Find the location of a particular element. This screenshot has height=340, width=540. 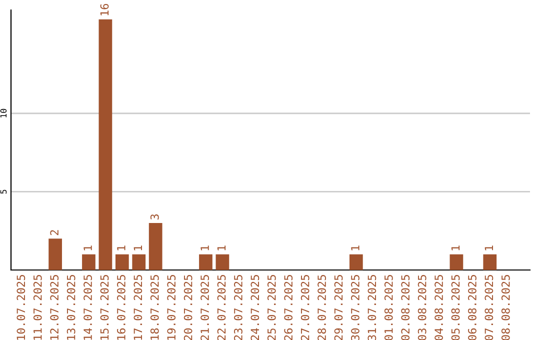

x-tick-label: 29.07.2025 is located at coordinates (338, 307).